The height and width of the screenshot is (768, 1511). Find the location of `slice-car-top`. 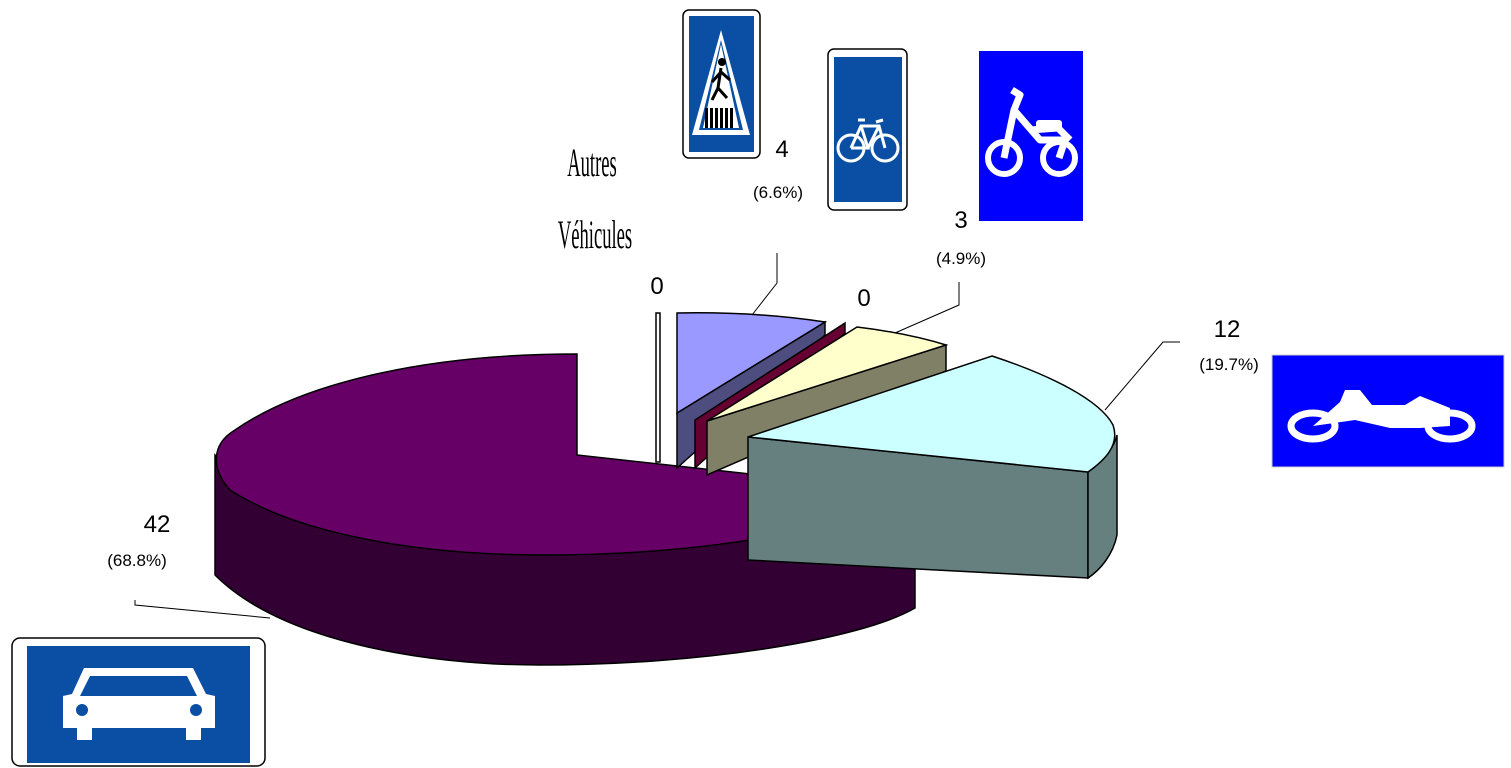

slice-car-top is located at coordinates (566, 454).